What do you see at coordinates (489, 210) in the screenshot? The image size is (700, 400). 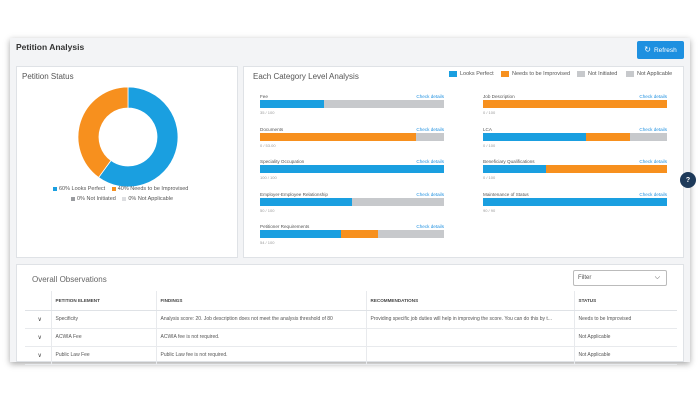 I see `category-score: 90 / 90` at bounding box center [489, 210].